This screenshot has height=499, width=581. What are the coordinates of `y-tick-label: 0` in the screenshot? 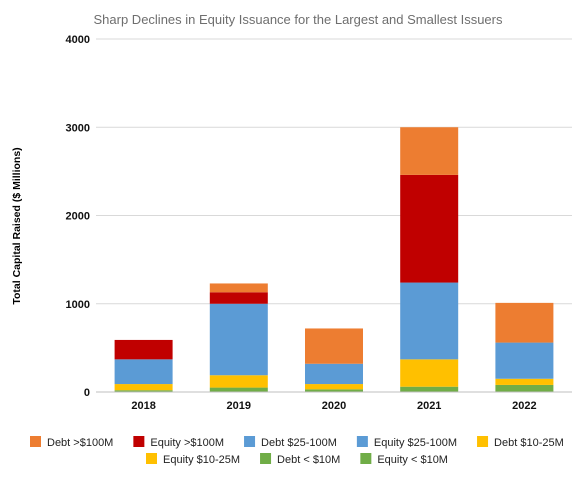 It's located at (87, 393).